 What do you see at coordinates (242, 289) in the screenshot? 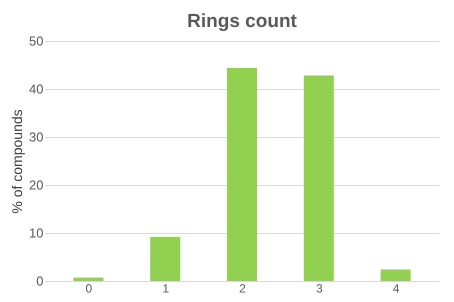
I see `x-tick-label: 2` at bounding box center [242, 289].